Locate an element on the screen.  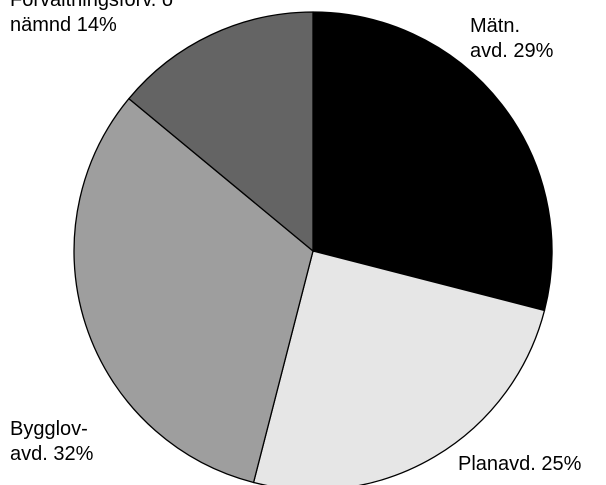
slice-label-bygglov-avd: Bygglov- avd. 32% is located at coordinates (51, 442).